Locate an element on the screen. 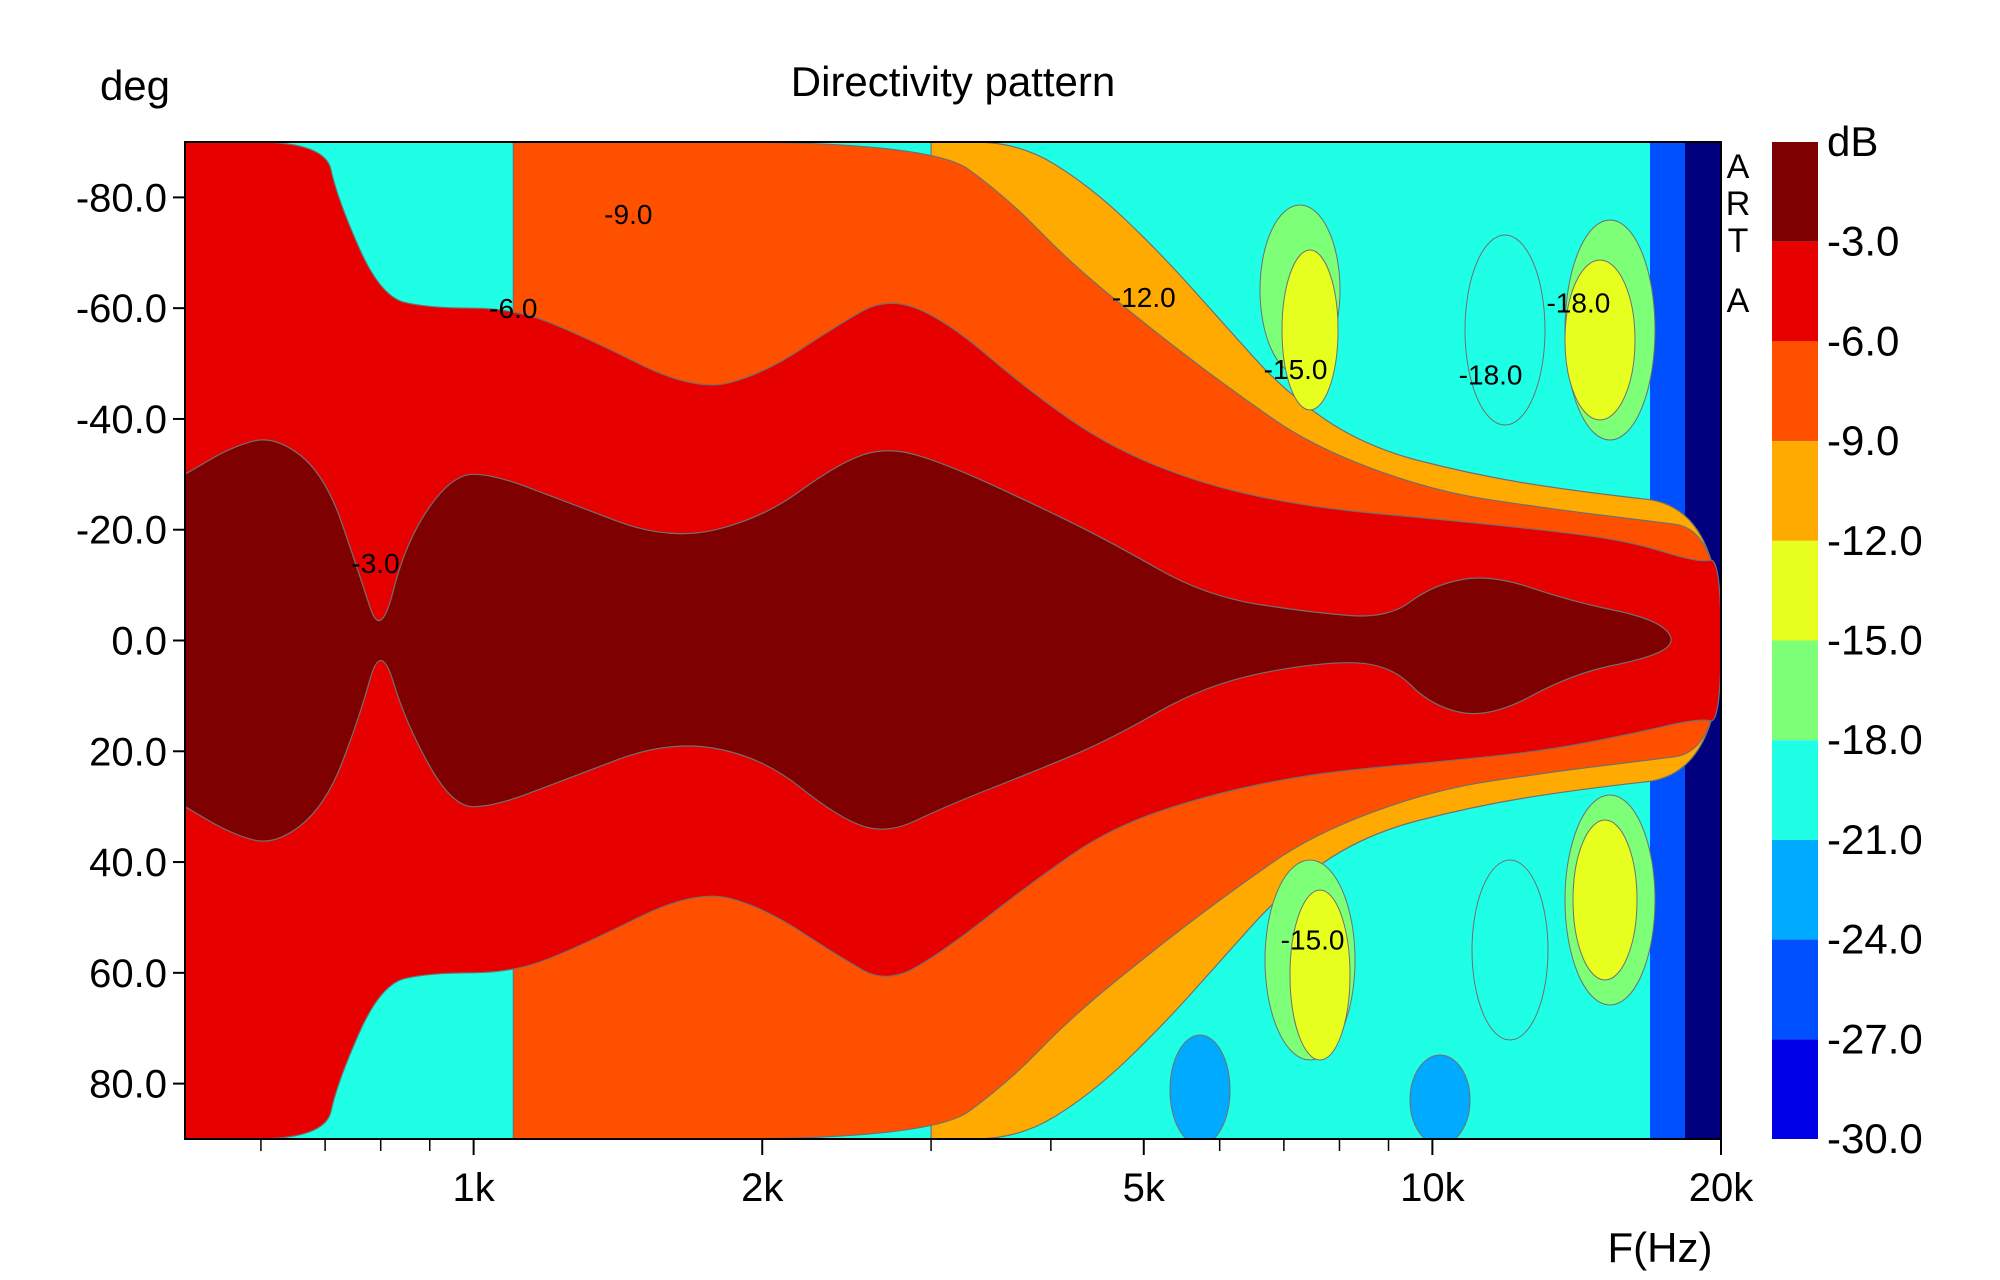  y-tick-label: 0.0 is located at coordinates (139, 642).